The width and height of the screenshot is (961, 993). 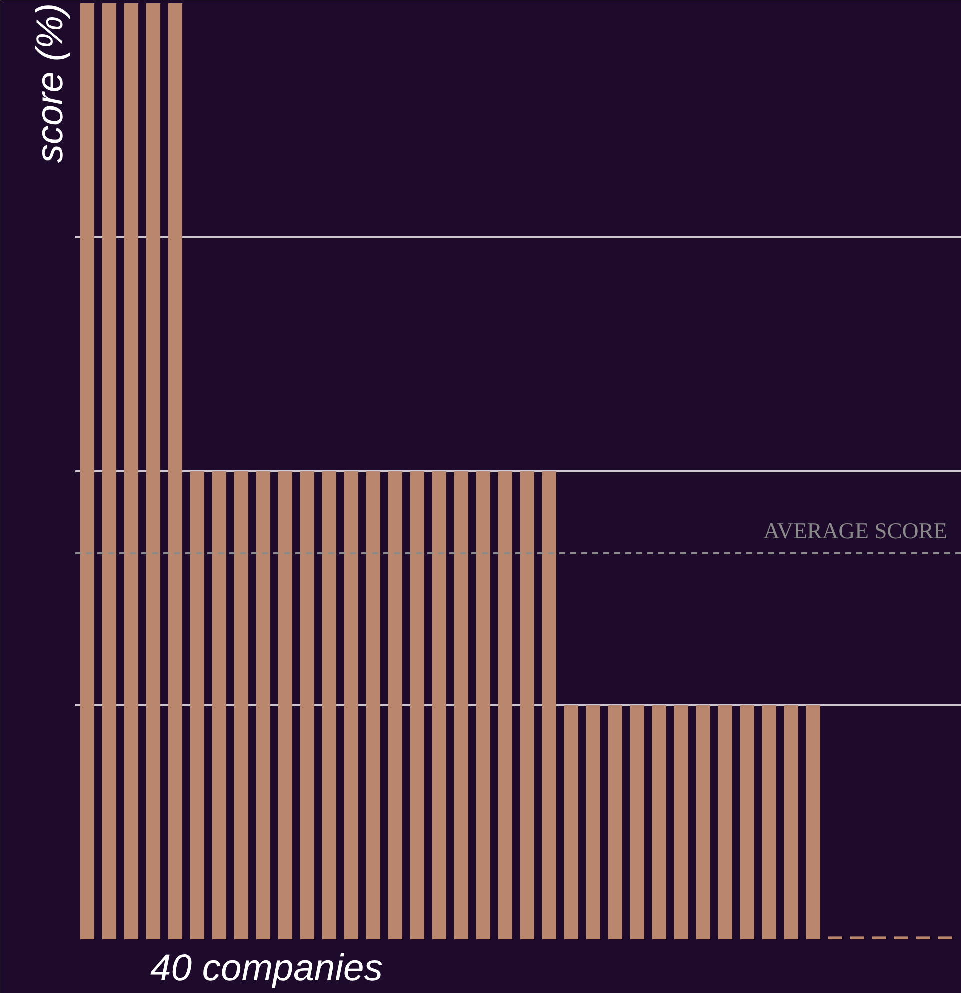 What do you see at coordinates (266, 967) in the screenshot?
I see `x-axis-title: 40 companies` at bounding box center [266, 967].